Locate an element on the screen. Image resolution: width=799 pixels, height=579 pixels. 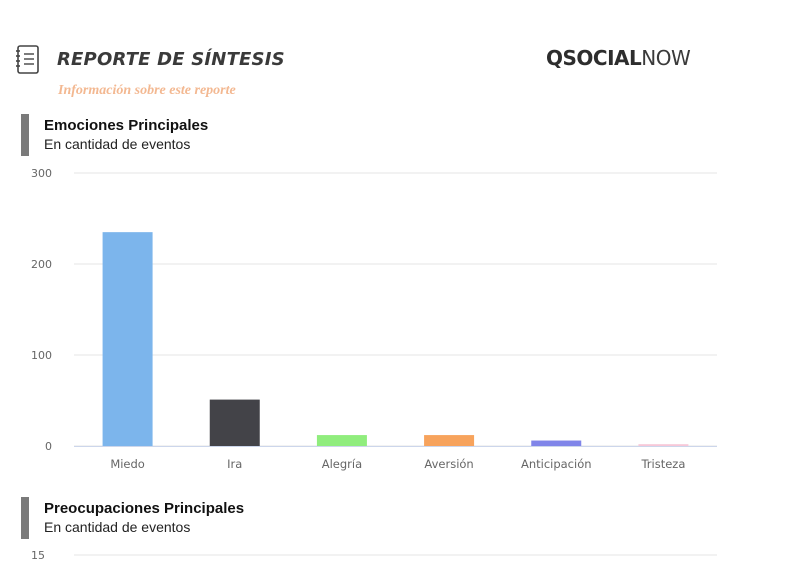
y-tick-label: 0 is located at coordinates (48, 446).